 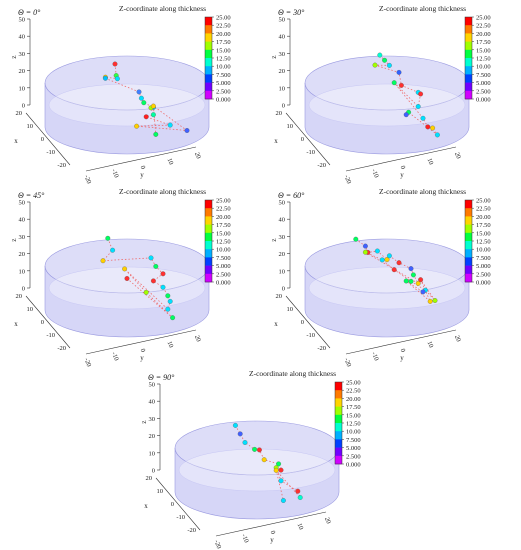 What do you see at coordinates (180, 517) in the screenshot?
I see `x-tick-label: -10` at bounding box center [180, 517].